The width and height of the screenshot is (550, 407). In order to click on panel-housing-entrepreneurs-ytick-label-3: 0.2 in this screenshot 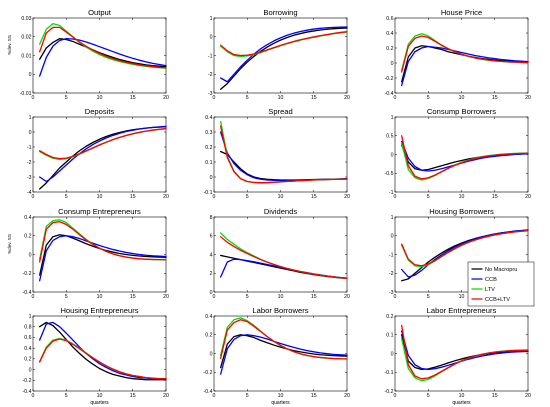, I will do `click(27, 360)`.